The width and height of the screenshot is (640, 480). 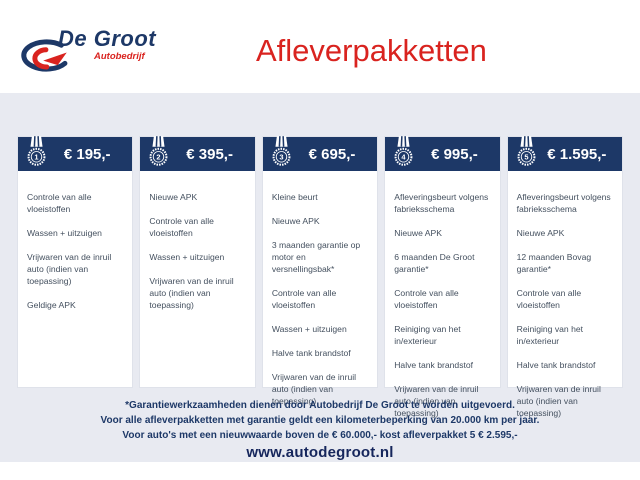 I want to click on package-card-header: 5 € 1.595,-, so click(x=565, y=153).